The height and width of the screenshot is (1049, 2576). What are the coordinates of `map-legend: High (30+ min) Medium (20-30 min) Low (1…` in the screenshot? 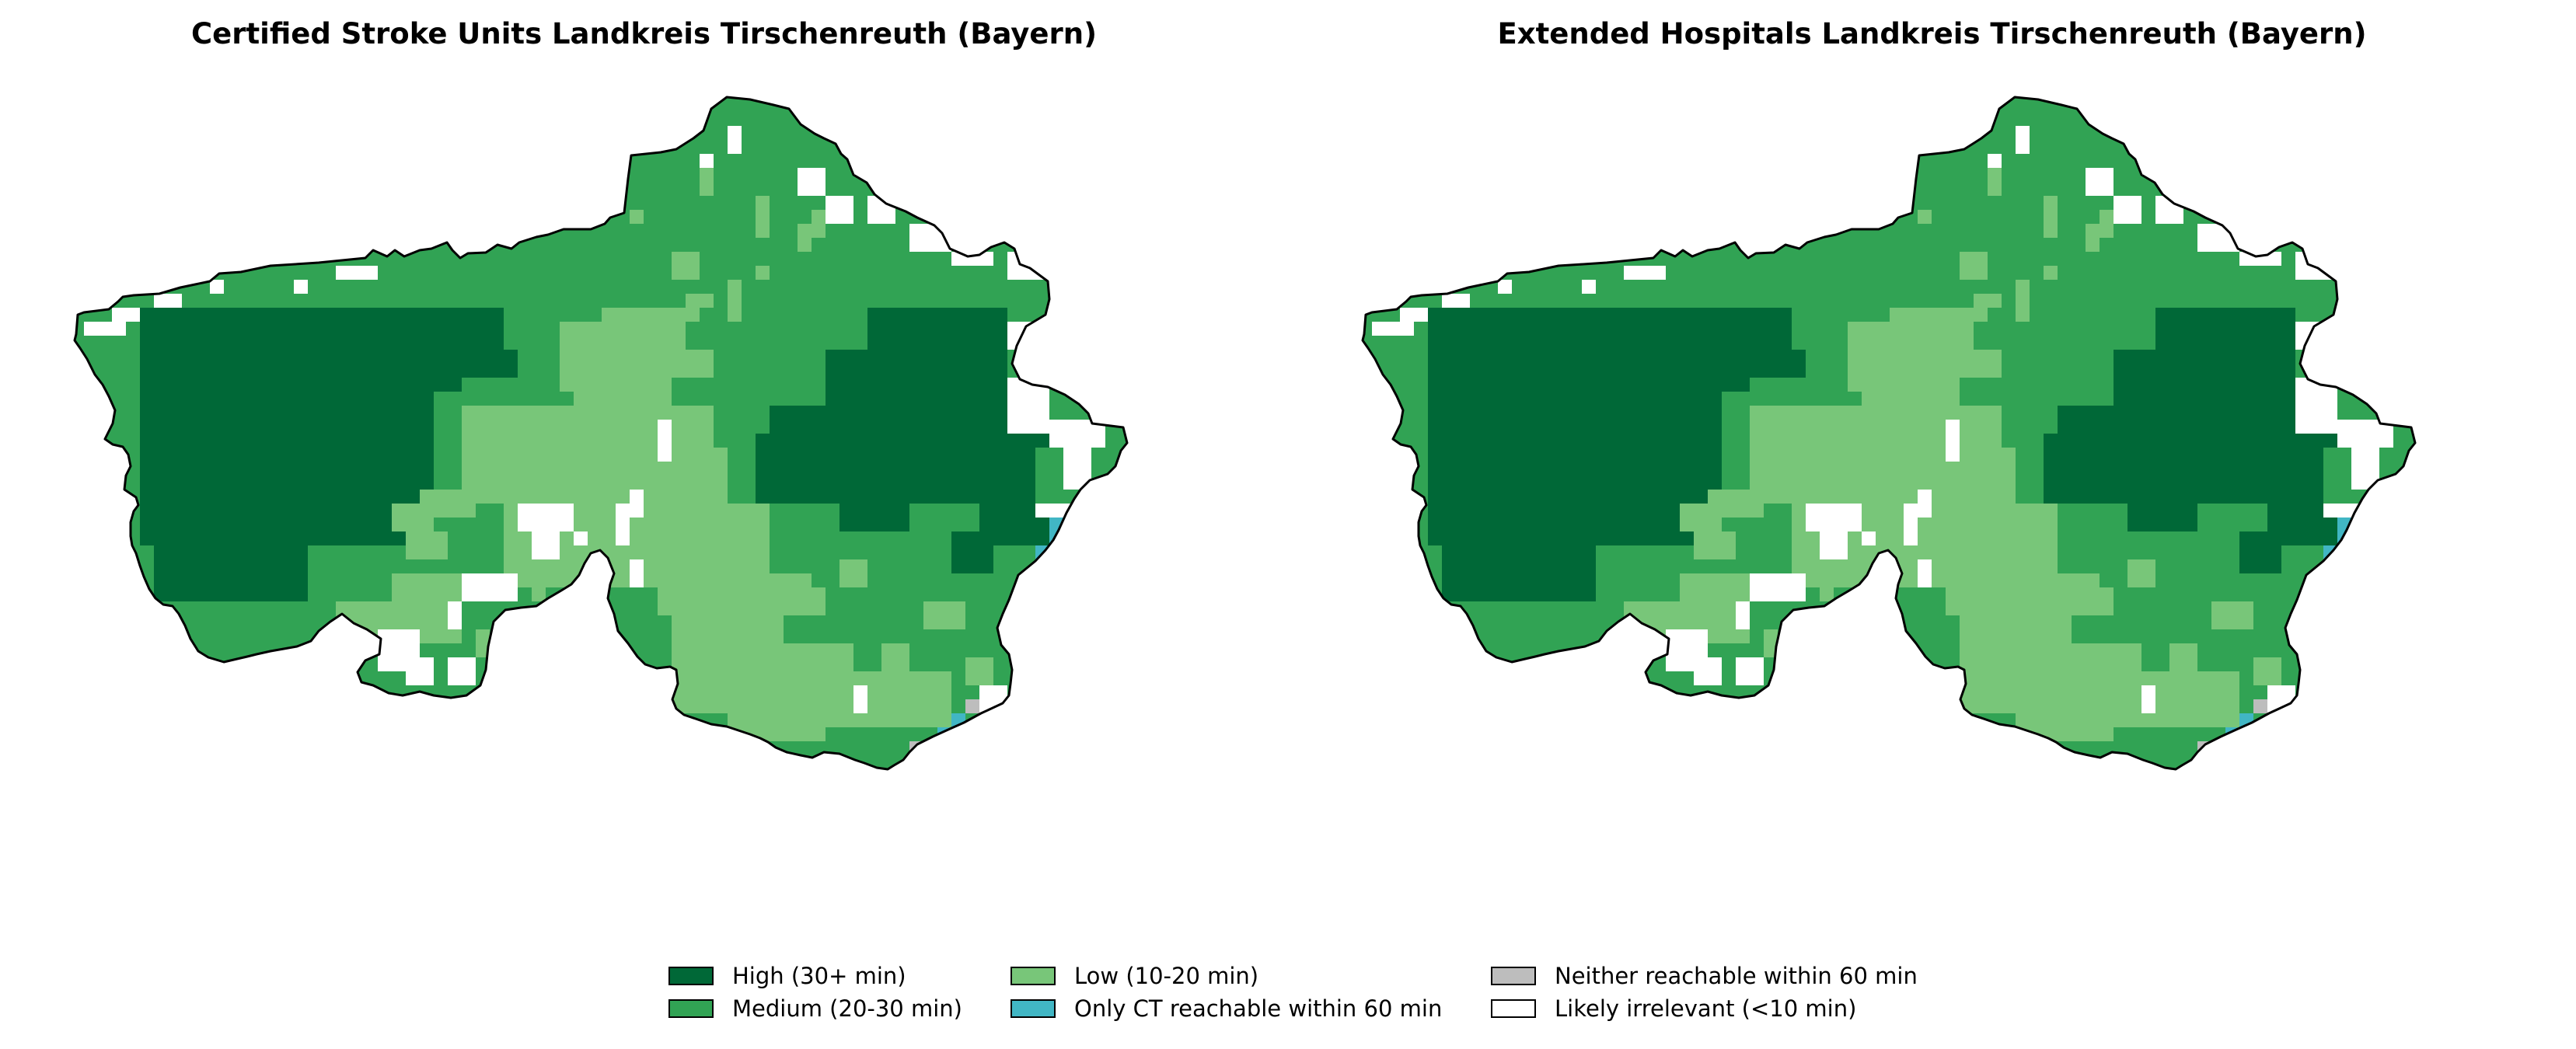 It's located at (1288, 1005).